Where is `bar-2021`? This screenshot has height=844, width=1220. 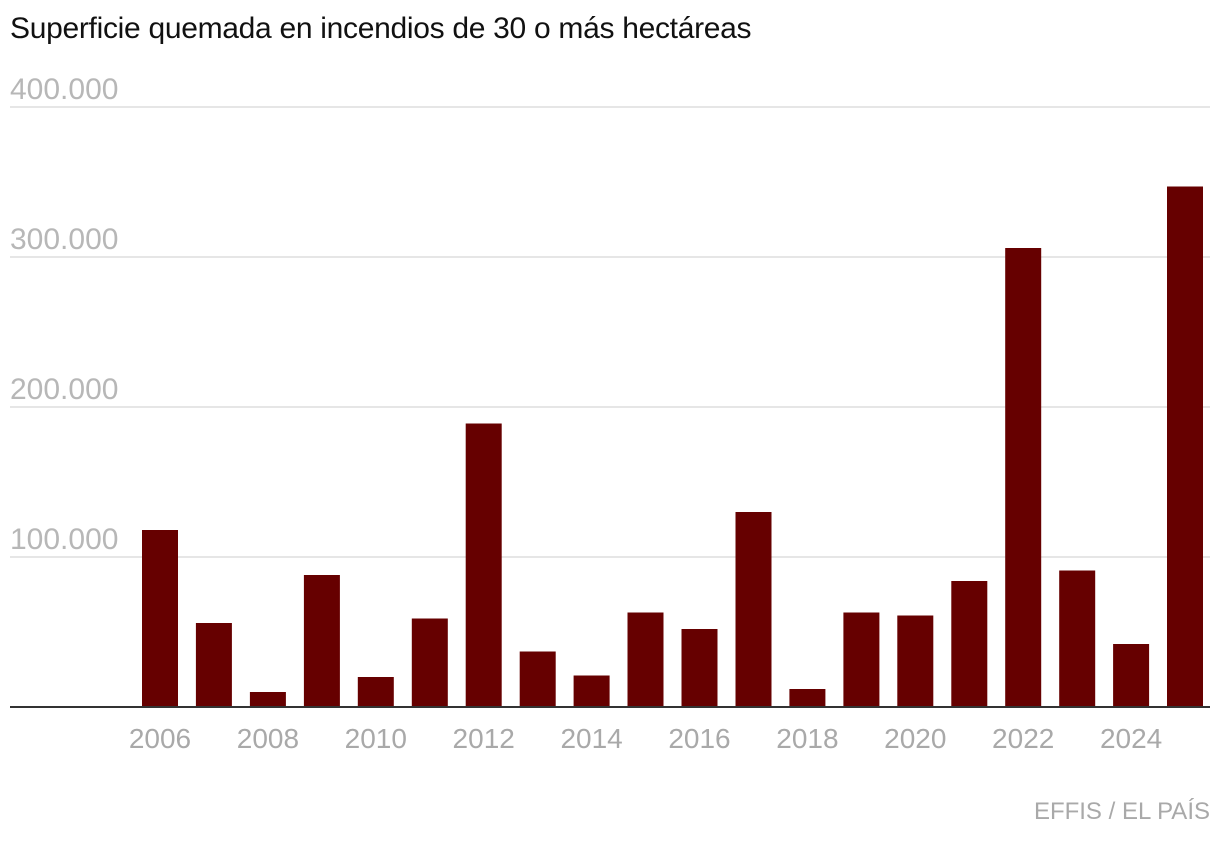 bar-2021 is located at coordinates (969, 644).